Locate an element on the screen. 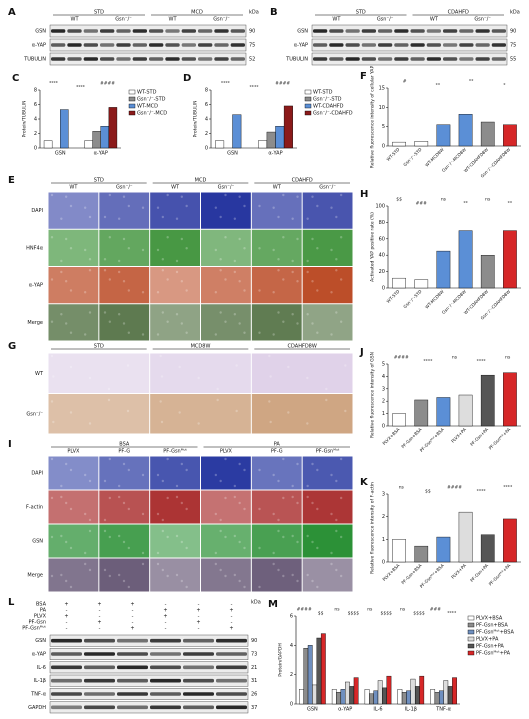  kda-value: 52 is located at coordinates (252, 60).